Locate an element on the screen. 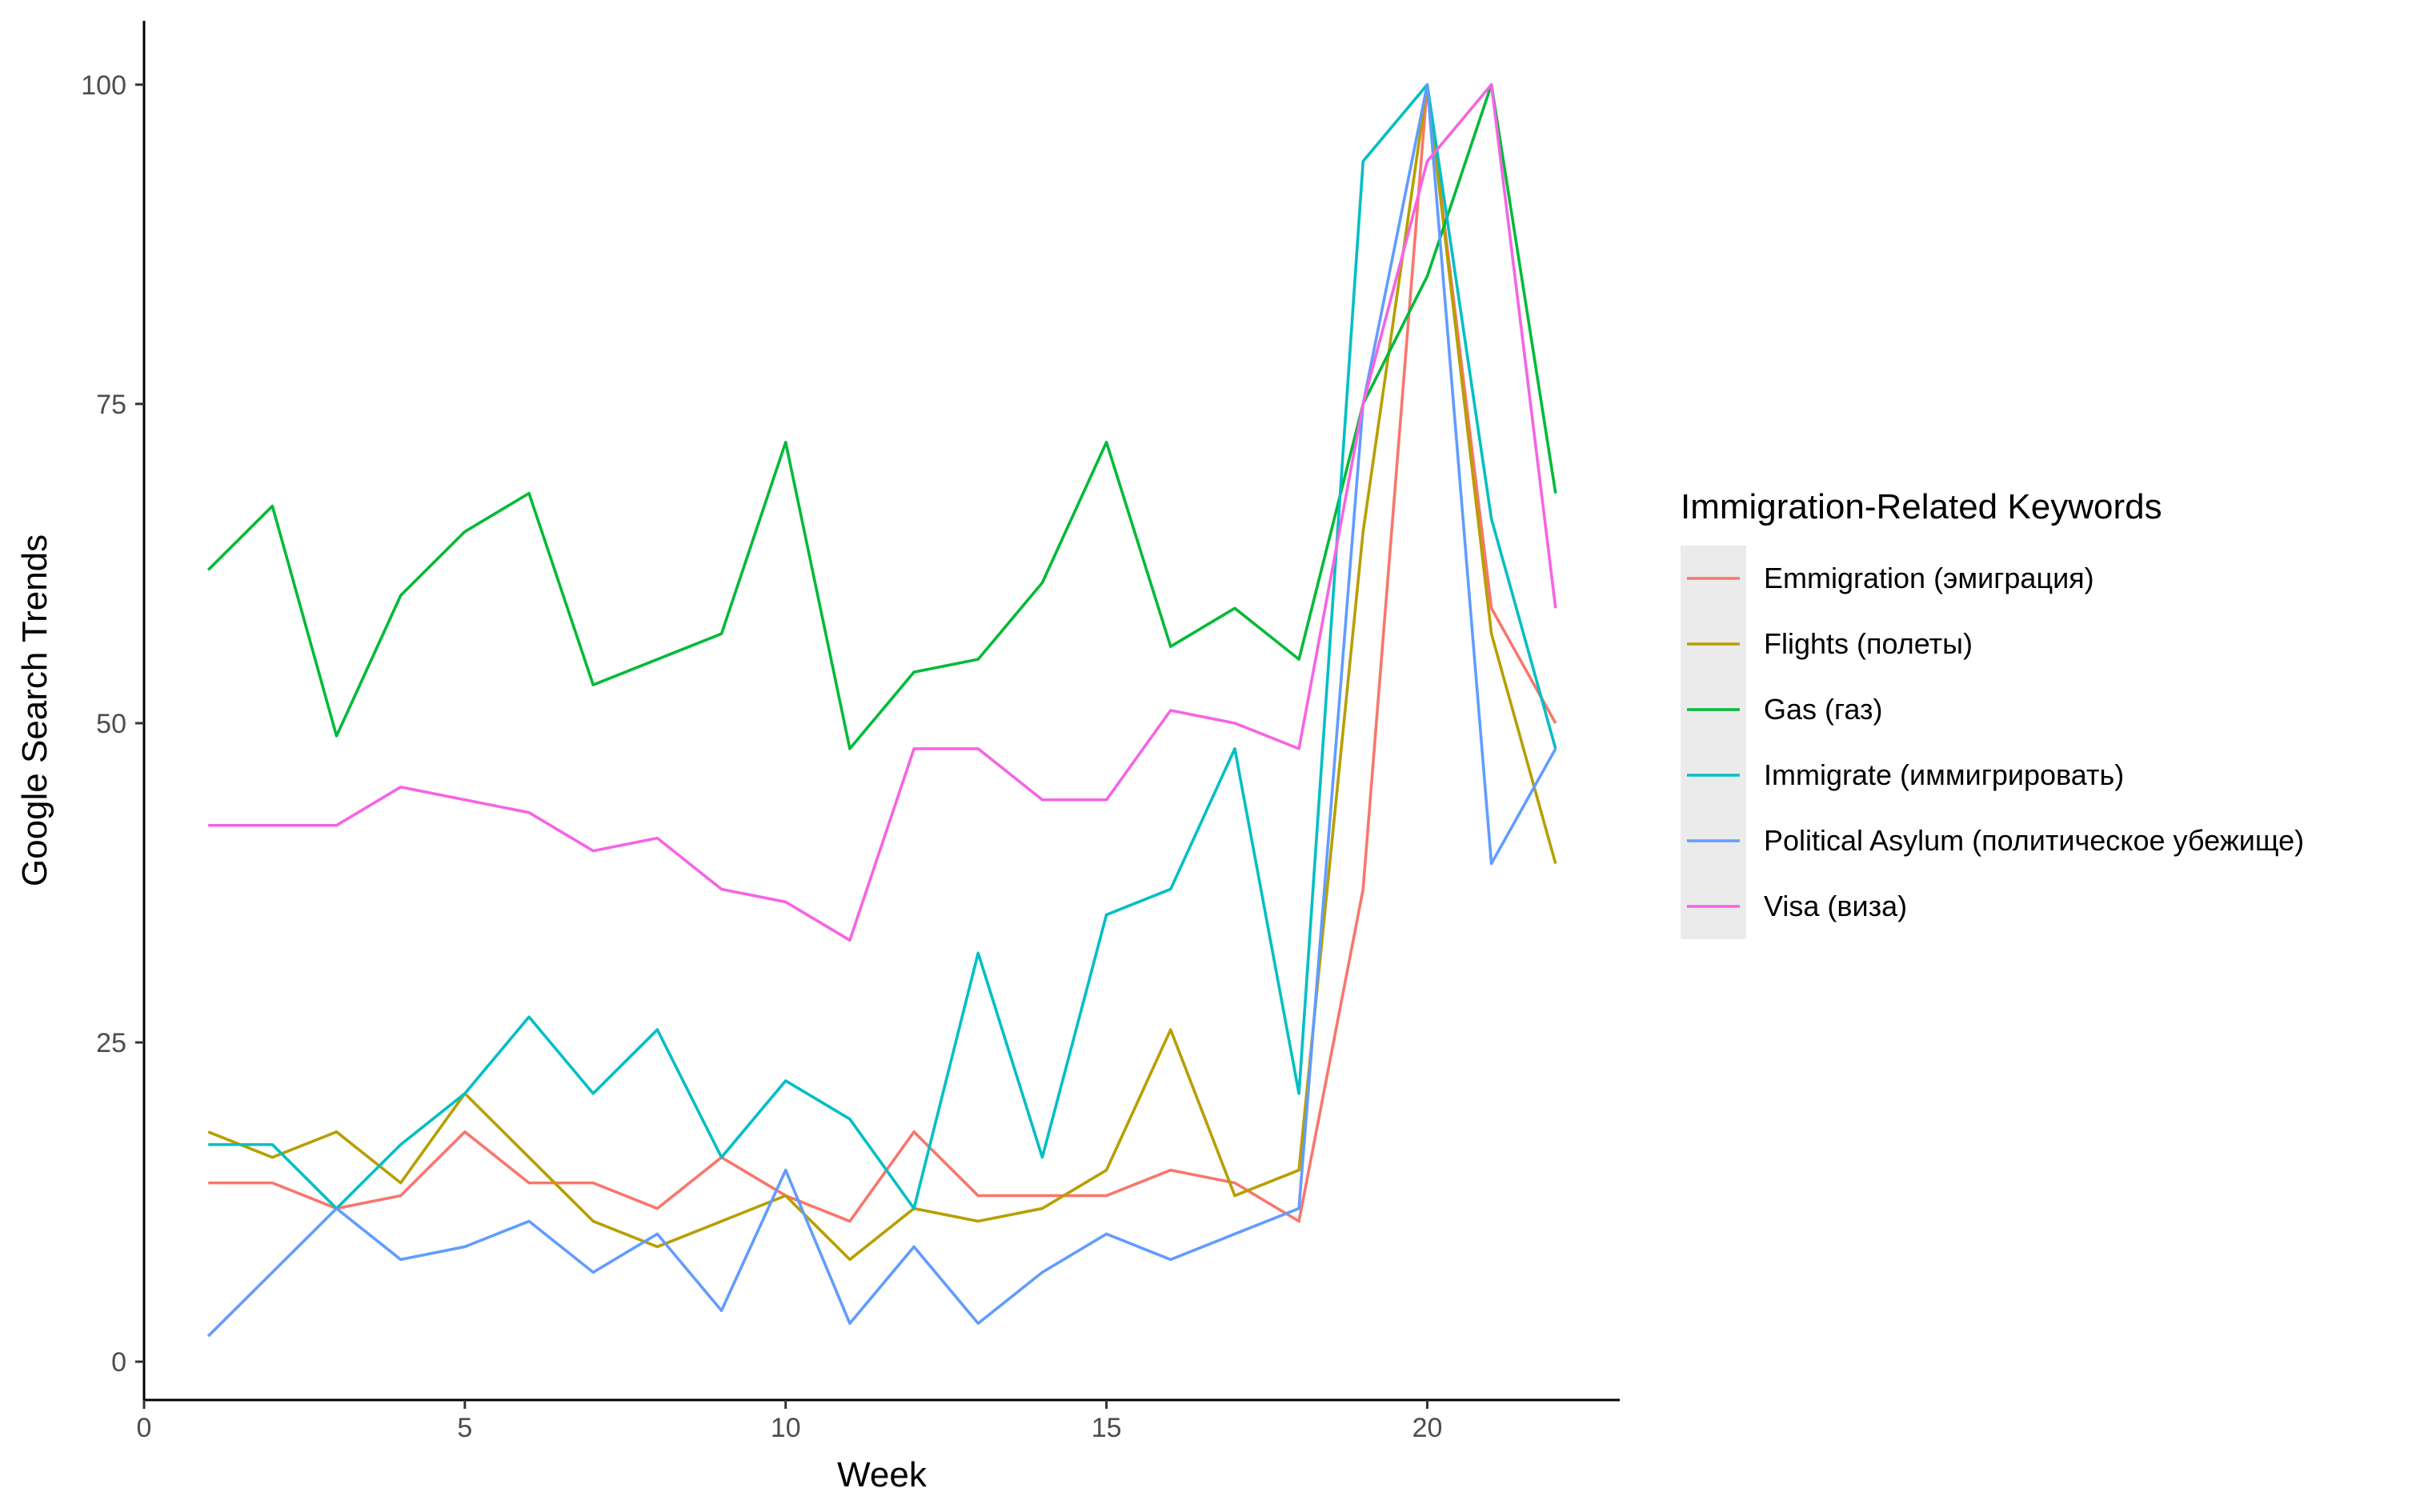 This screenshot has height=1512, width=2420. legend-label: Political Asylum (политическое убежище) is located at coordinates (2034, 840).